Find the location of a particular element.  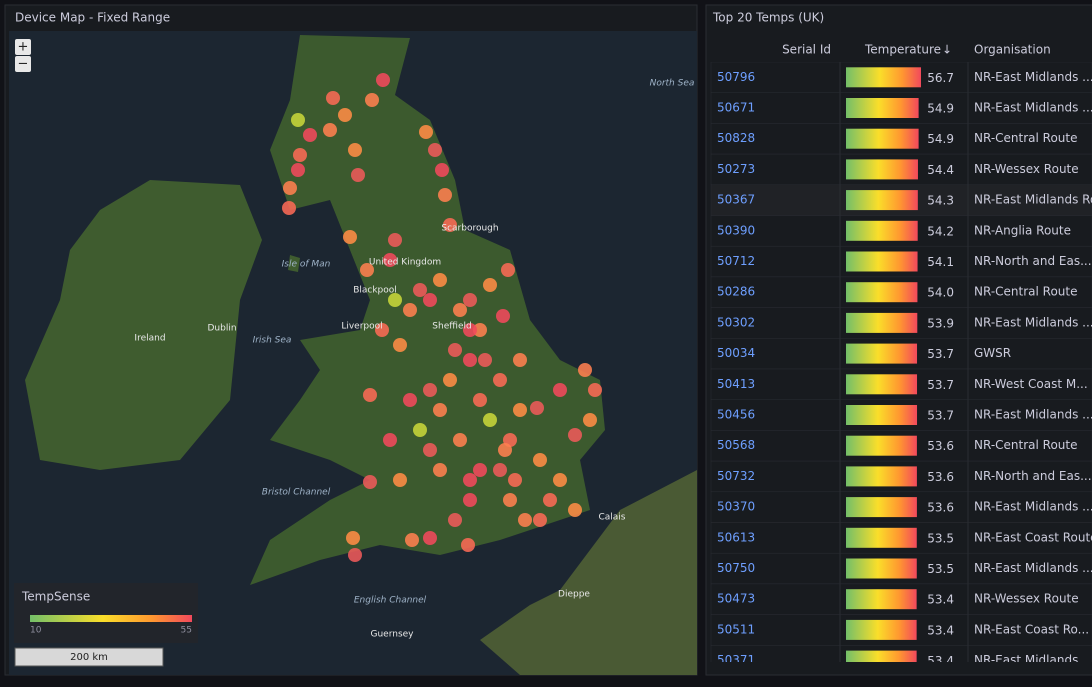

serial-id: 50390 is located at coordinates (736, 230).